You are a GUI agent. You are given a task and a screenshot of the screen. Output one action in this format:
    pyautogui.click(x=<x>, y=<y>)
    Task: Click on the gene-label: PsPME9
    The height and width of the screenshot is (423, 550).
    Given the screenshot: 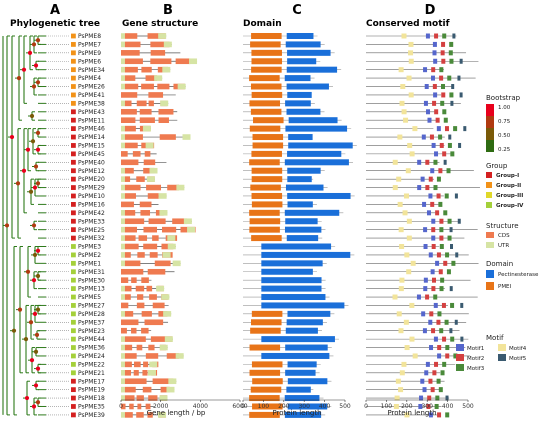 What is the action you would take?
    pyautogui.click(x=89, y=53)
    